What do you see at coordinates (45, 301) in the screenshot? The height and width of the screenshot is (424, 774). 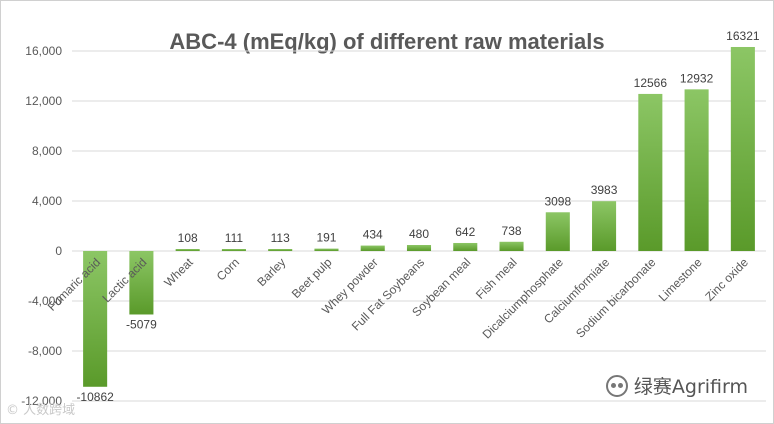 I see `y-tick-label: -4,000` at bounding box center [45, 301].